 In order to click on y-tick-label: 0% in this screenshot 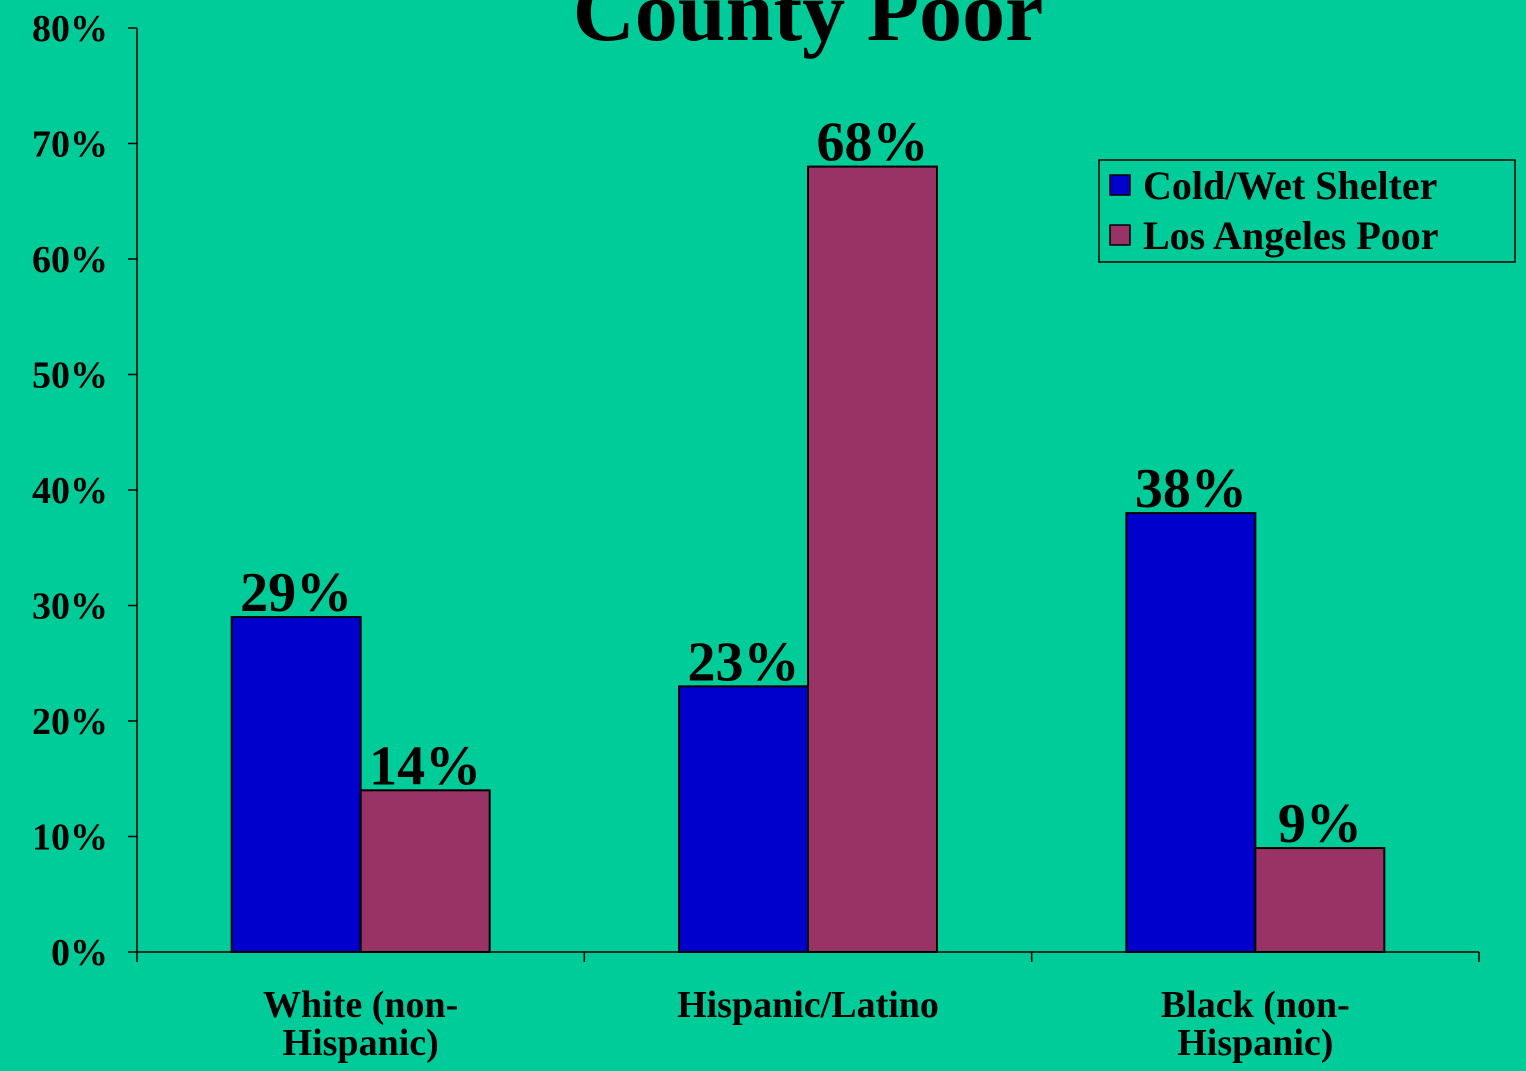, I will do `click(79, 953)`.